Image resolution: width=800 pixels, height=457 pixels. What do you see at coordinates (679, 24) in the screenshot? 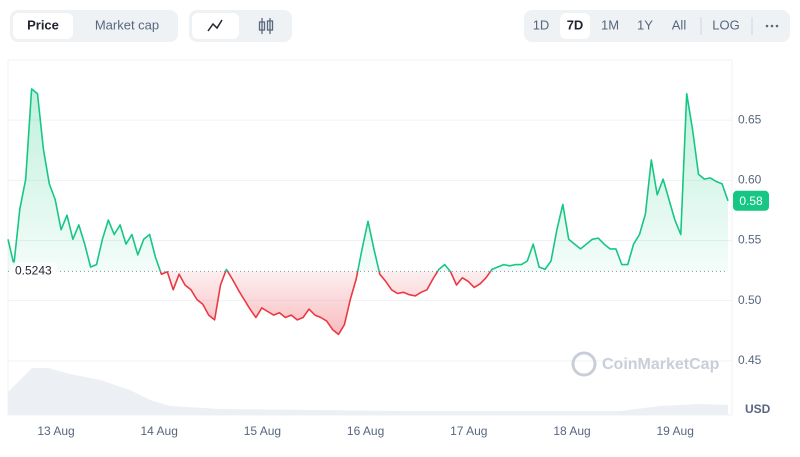
I see `range-label: All` at bounding box center [679, 24].